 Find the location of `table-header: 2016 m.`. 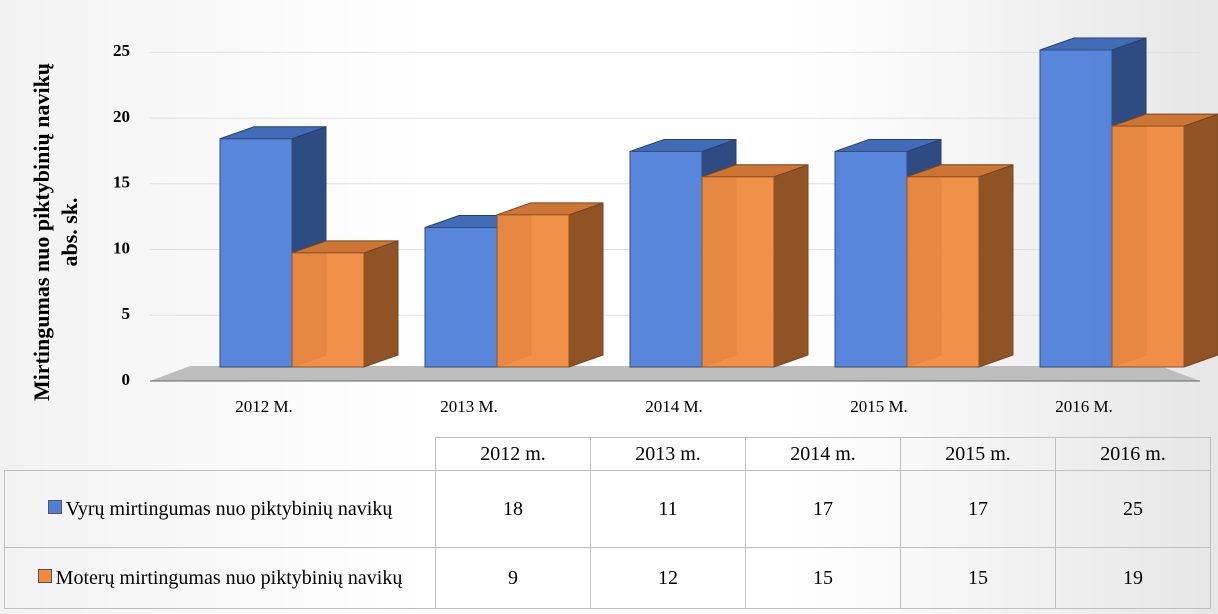

table-header: 2016 m. is located at coordinates (1133, 454).